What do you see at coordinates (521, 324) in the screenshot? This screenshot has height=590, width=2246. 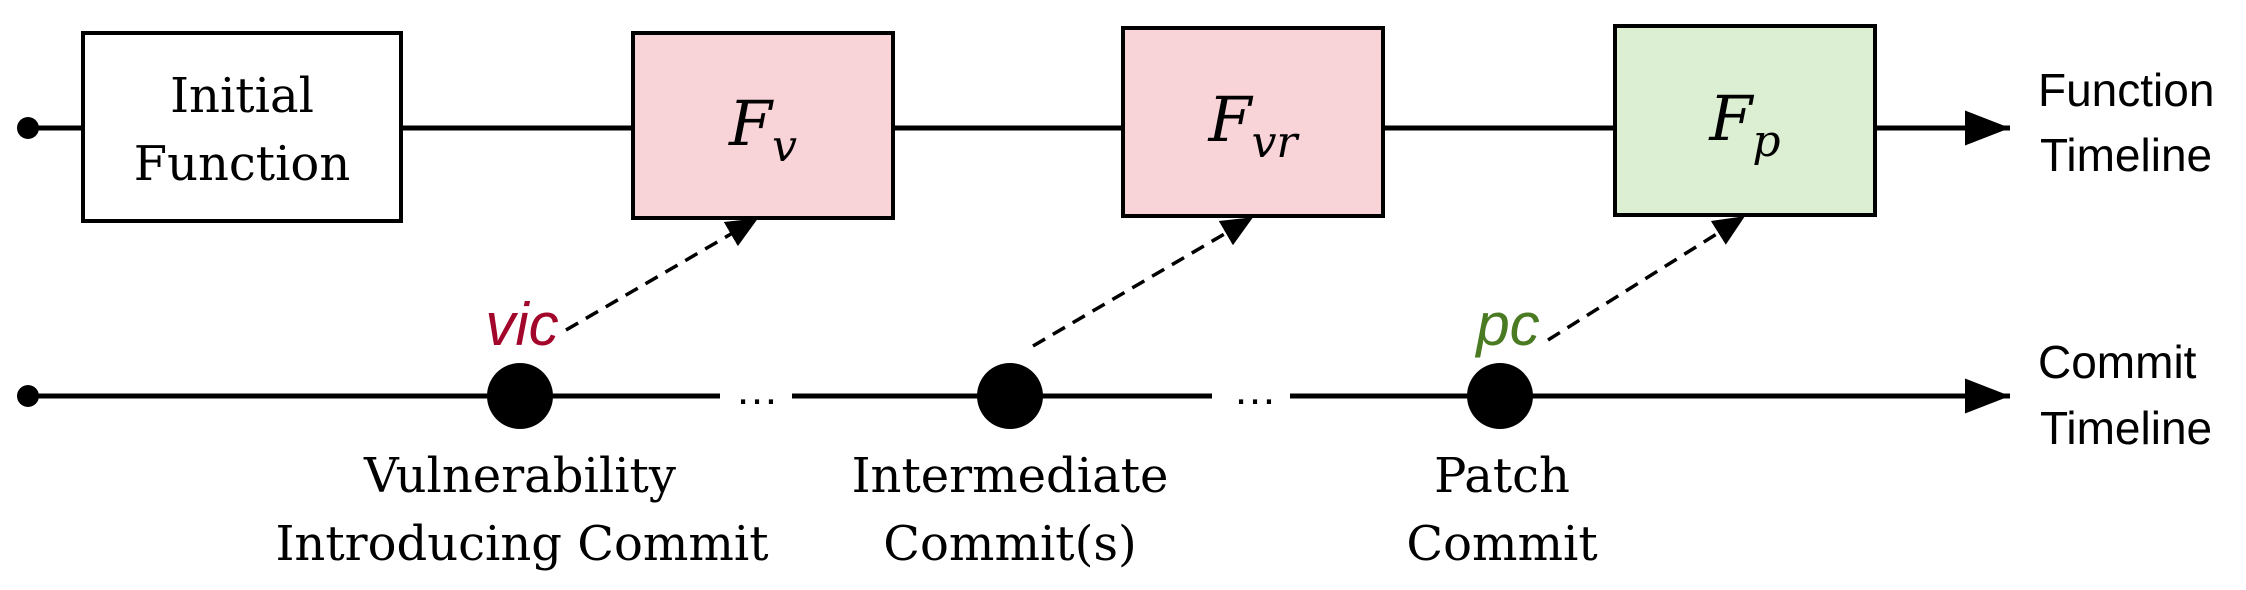 I see `vic-tag: vic` at bounding box center [521, 324].